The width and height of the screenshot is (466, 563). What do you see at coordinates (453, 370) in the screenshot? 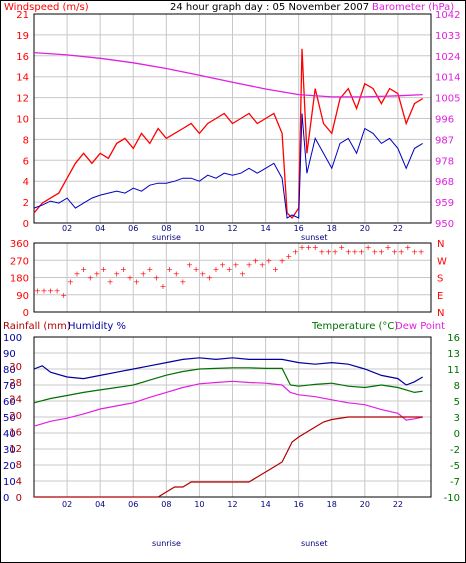
I see `temp-y-tick-label: 11` at bounding box center [453, 370].